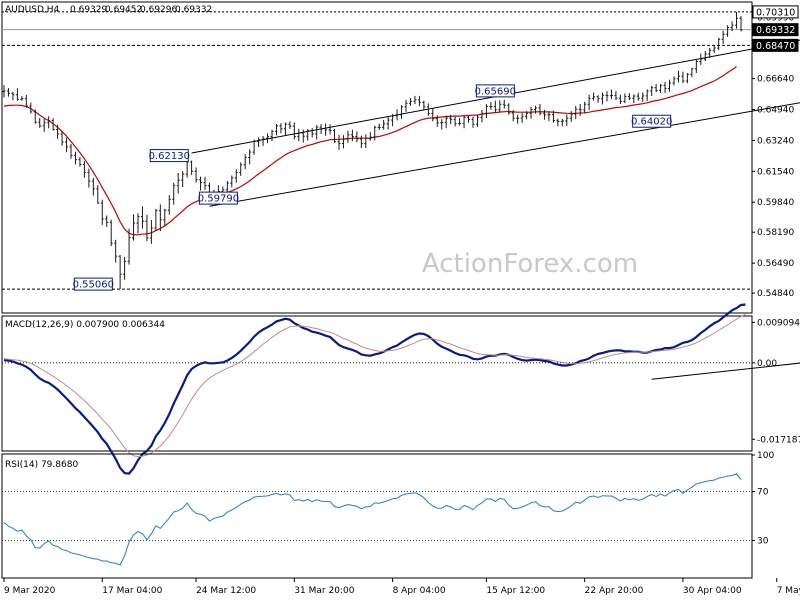  What do you see at coordinates (775, 172) in the screenshot?
I see `price-tick-label: 0.61540` at bounding box center [775, 172].